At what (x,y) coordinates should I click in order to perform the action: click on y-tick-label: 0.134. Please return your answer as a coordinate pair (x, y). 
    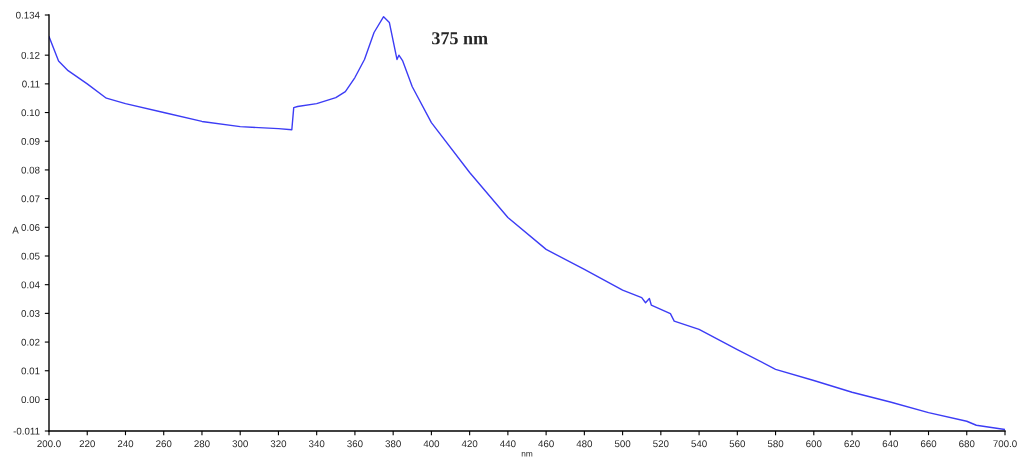
    Looking at the image, I should click on (28, 15).